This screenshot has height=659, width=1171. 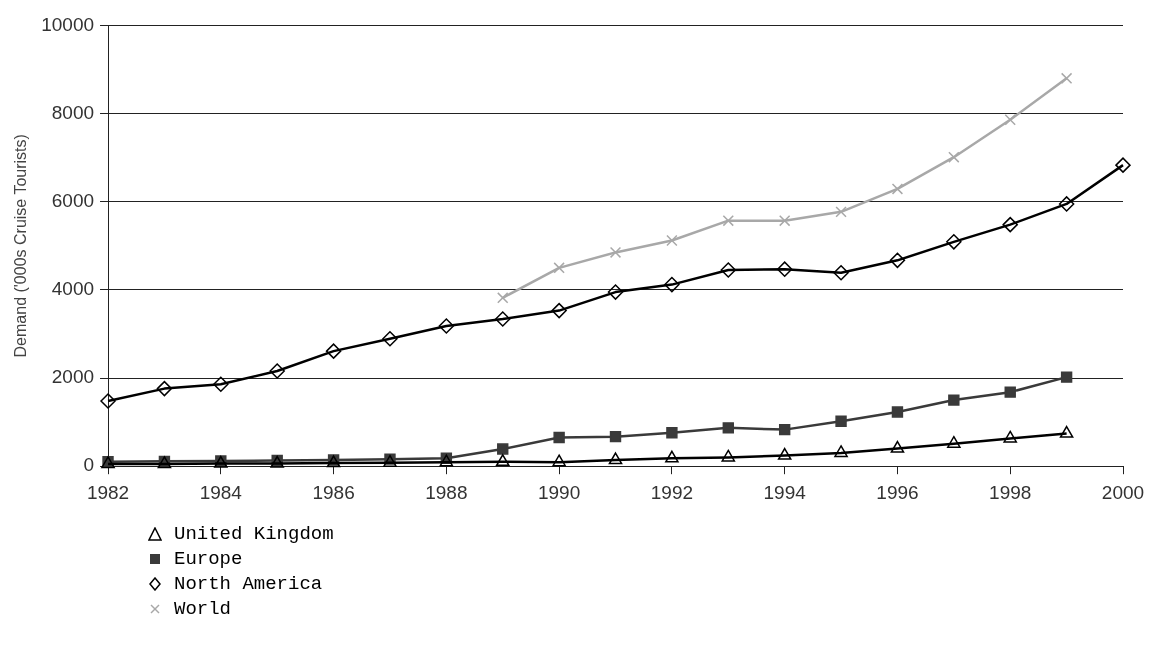 What do you see at coordinates (73, 377) in the screenshot?
I see `y-tick-label: 2000` at bounding box center [73, 377].